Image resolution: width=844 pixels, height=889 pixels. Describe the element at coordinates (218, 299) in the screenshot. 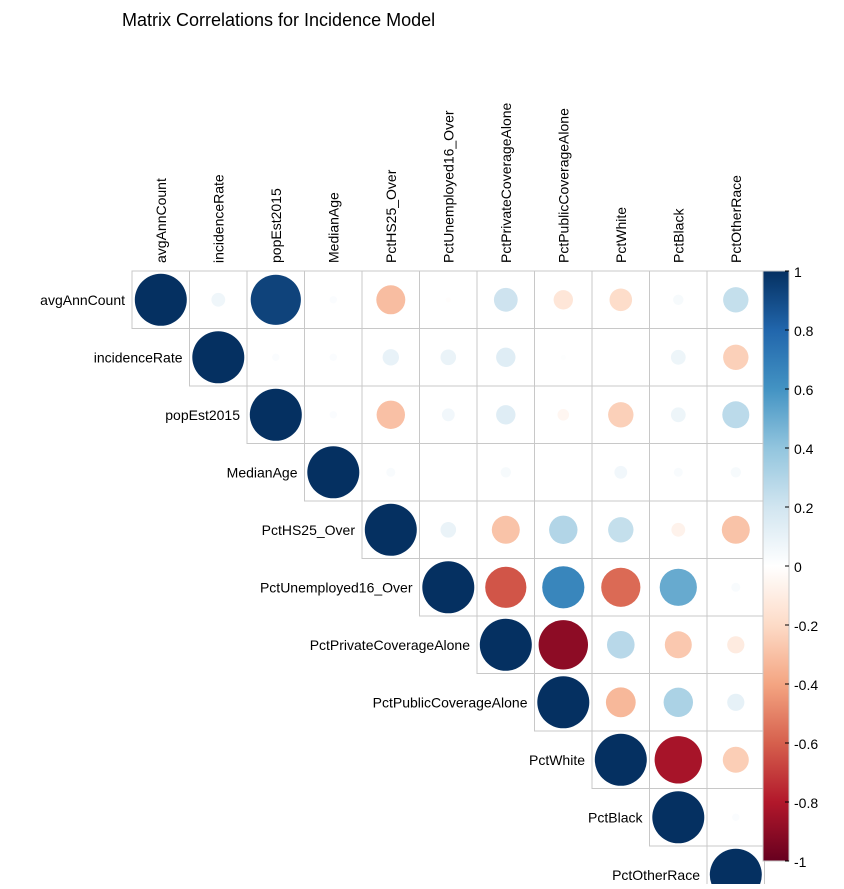

I see `correlation-circle-avgAnnCount-incidenceRate` at that location.